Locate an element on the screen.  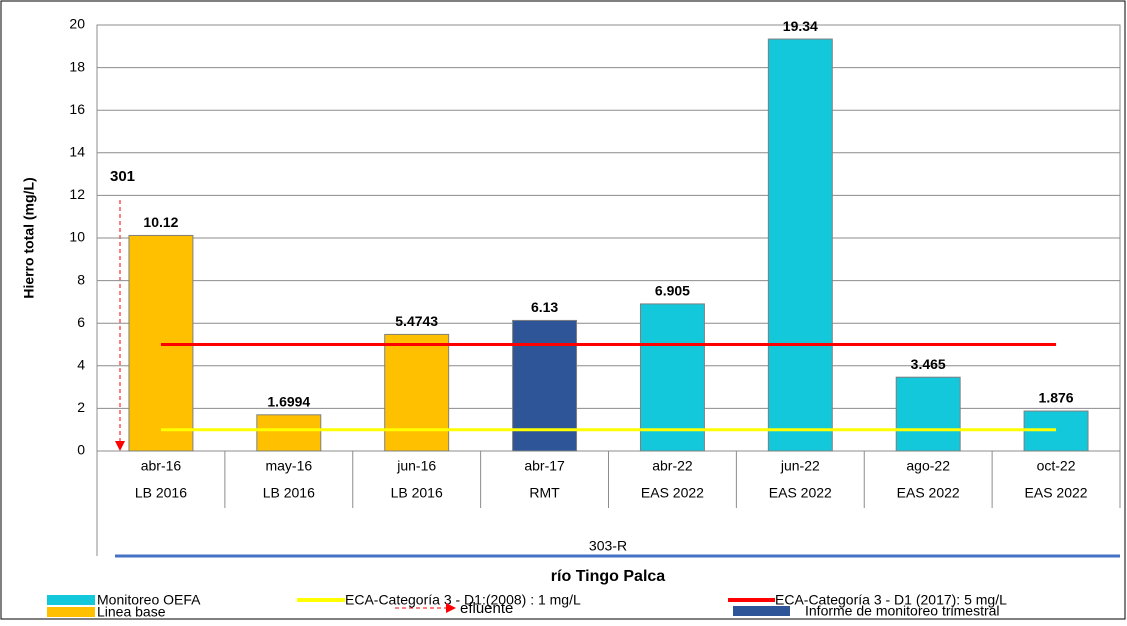
annotation: 301 is located at coordinates (122, 176).